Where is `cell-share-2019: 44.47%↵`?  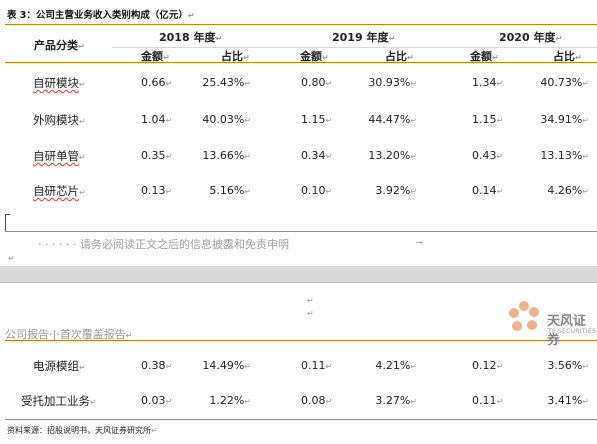 cell-share-2019: 44.47%↵ is located at coordinates (392, 119).